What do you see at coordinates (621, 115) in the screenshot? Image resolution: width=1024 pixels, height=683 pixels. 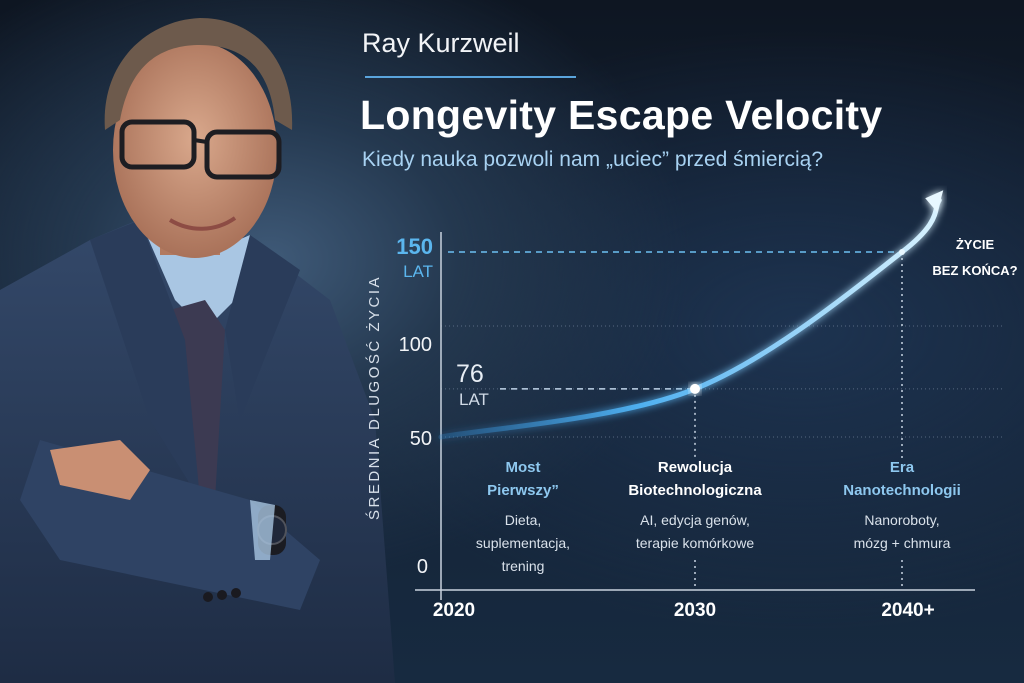 I see `page-title: Longevity Escape Velocity` at bounding box center [621, 115].